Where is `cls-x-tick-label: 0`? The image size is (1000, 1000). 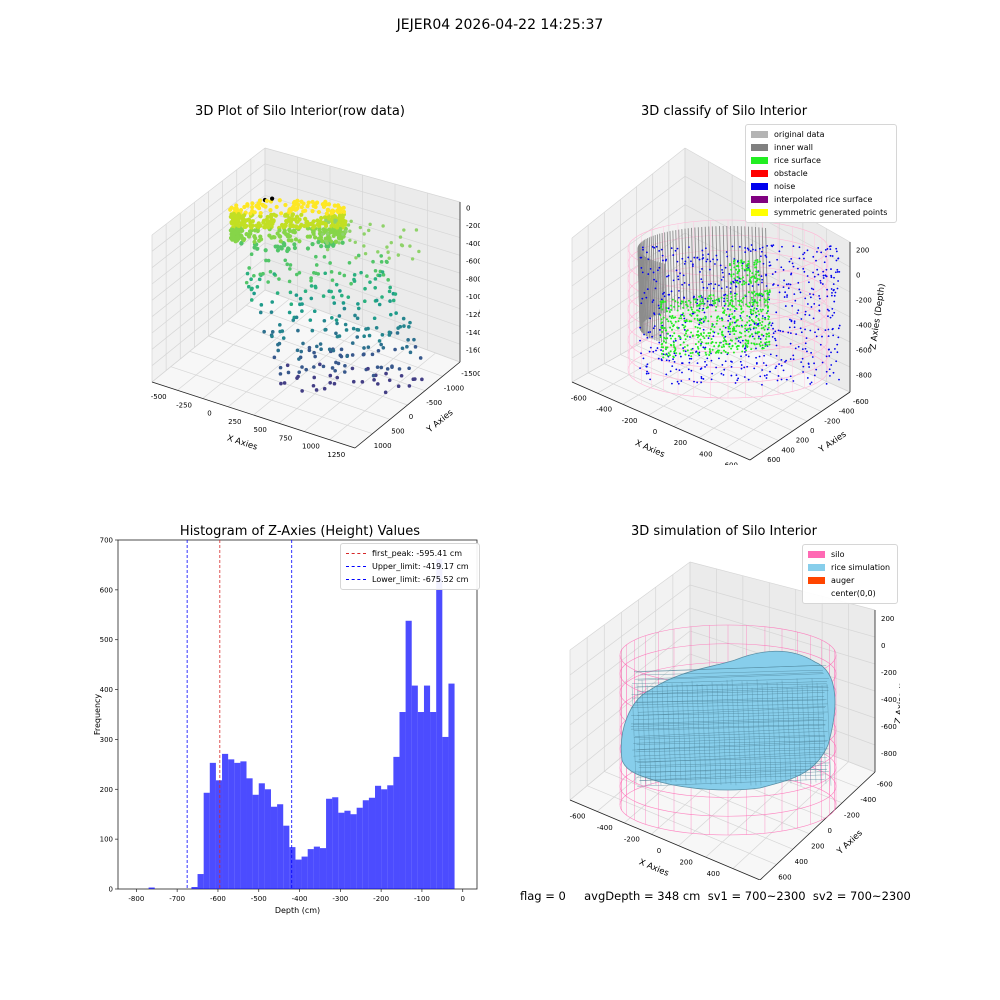 cls-x-tick-label: 0 is located at coordinates (655, 432).